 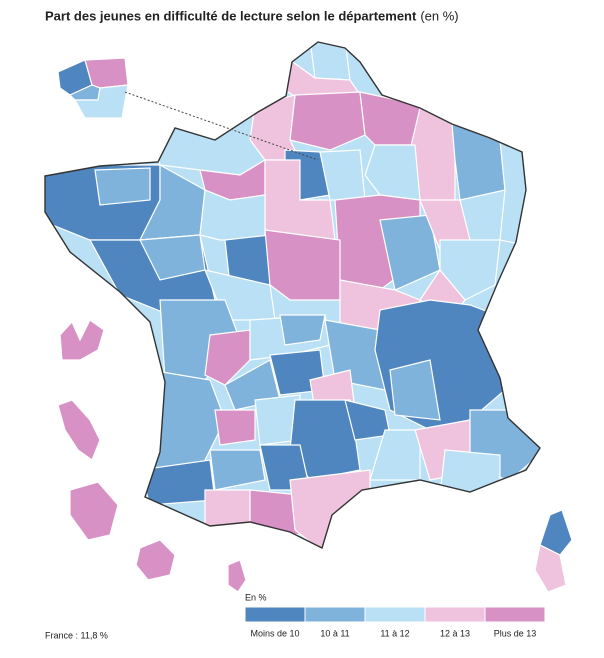 I want to click on legend-title: En %, so click(x=256, y=597).